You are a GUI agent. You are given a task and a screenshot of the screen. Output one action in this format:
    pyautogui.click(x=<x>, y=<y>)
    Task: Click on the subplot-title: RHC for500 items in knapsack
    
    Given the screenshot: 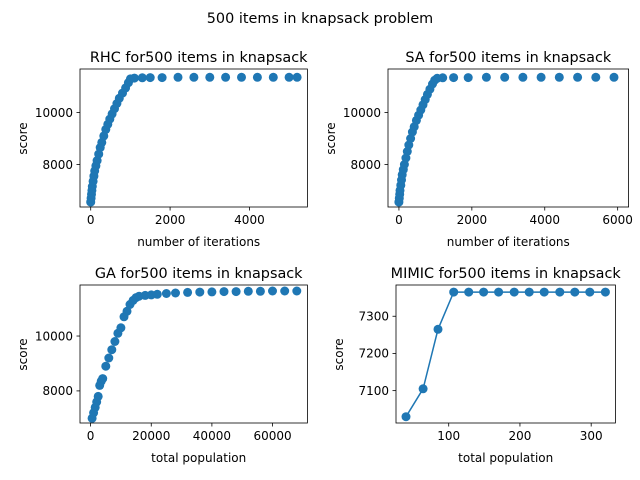 What is the action you would take?
    pyautogui.click(x=199, y=58)
    